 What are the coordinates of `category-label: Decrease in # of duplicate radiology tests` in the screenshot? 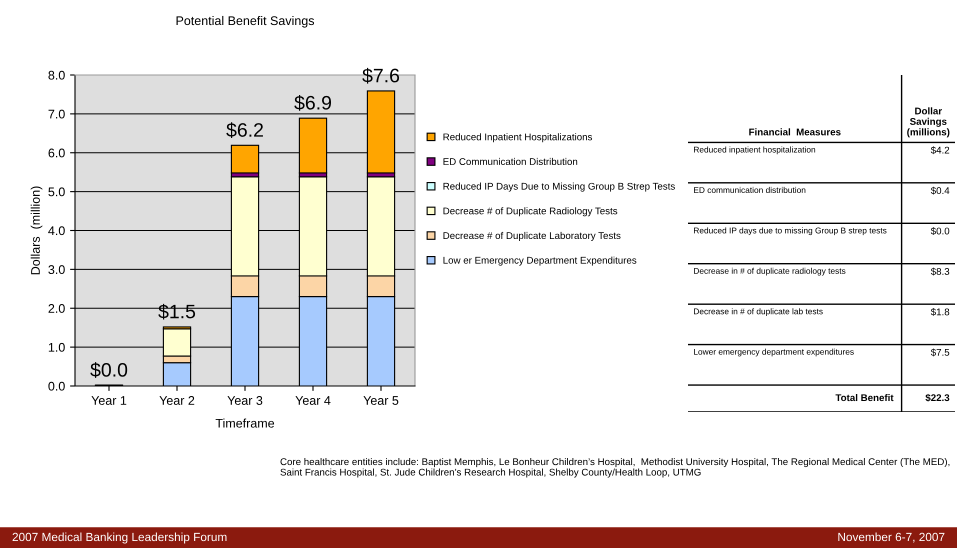 It's located at (770, 272).